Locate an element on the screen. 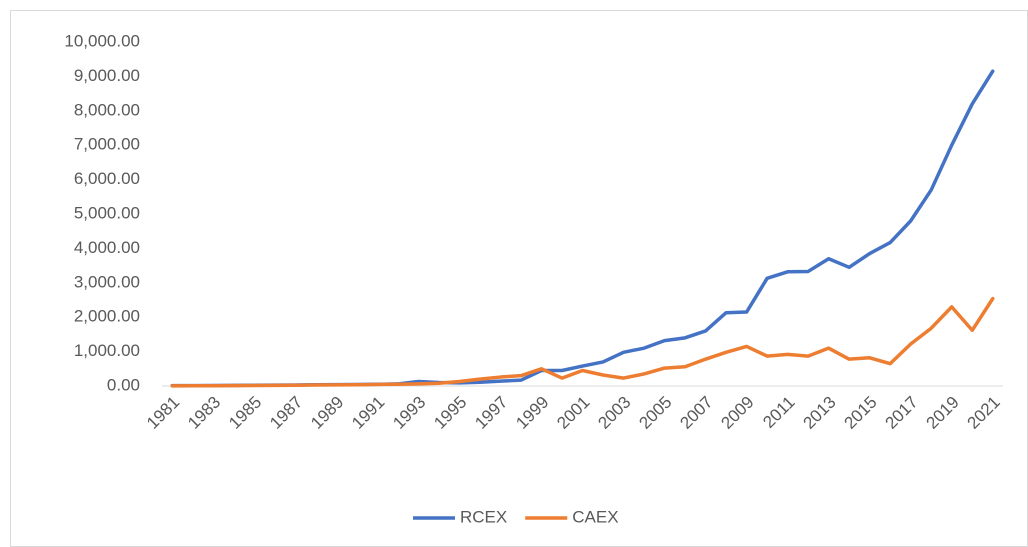 Image resolution: width=1028 pixels, height=547 pixels. y-tick-label: 0.00 is located at coordinates (123, 384).